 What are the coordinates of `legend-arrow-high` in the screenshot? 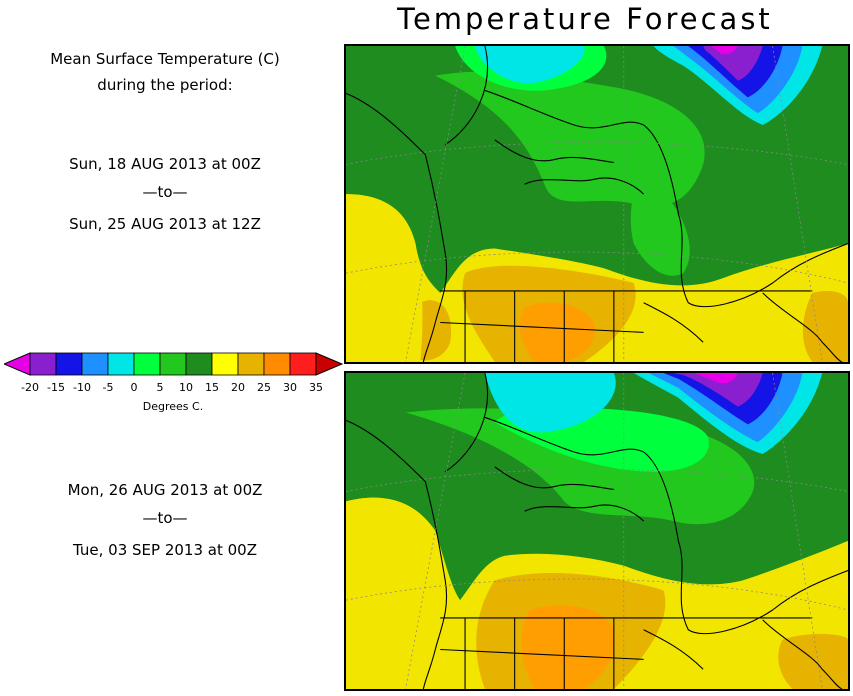 It's located at (329, 364).